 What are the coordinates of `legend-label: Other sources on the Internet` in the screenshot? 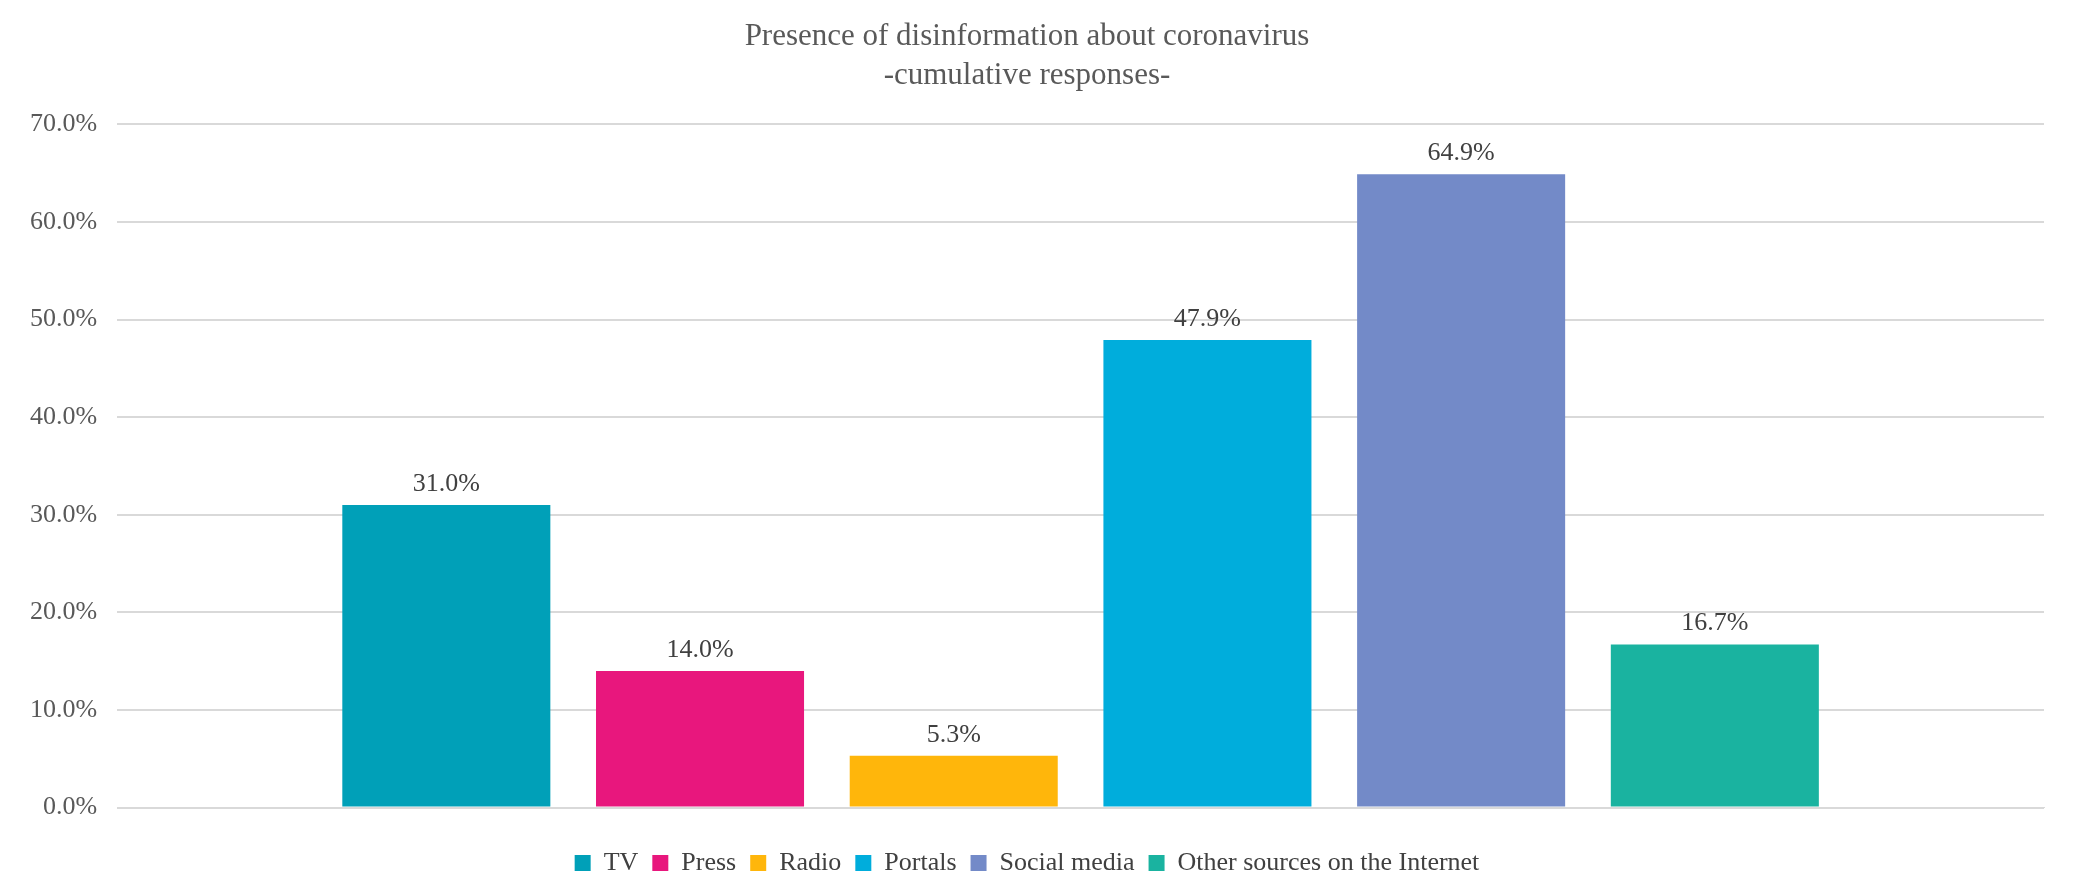 It's located at (1329, 861).